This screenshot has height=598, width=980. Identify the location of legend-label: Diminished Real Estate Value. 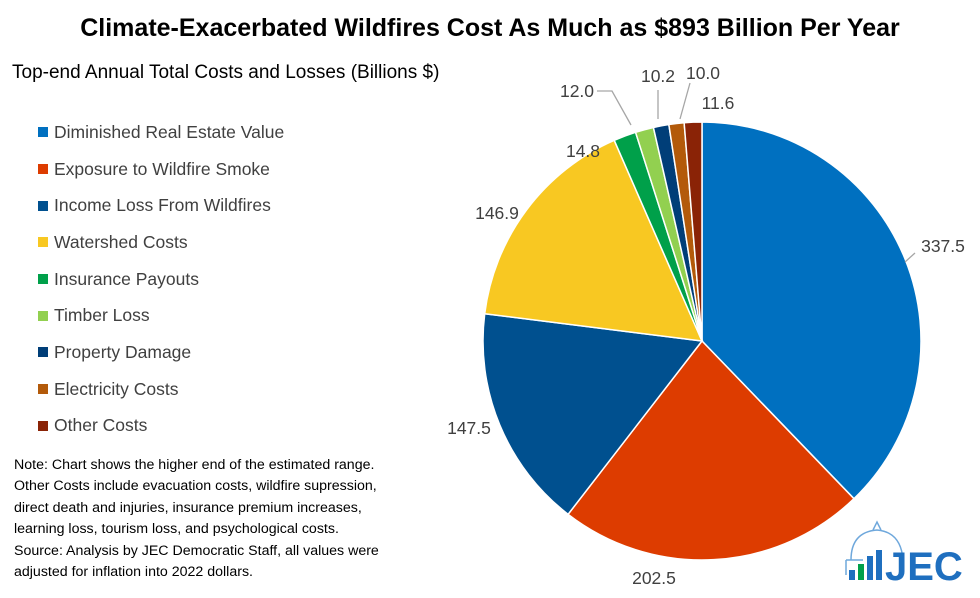
(169, 131).